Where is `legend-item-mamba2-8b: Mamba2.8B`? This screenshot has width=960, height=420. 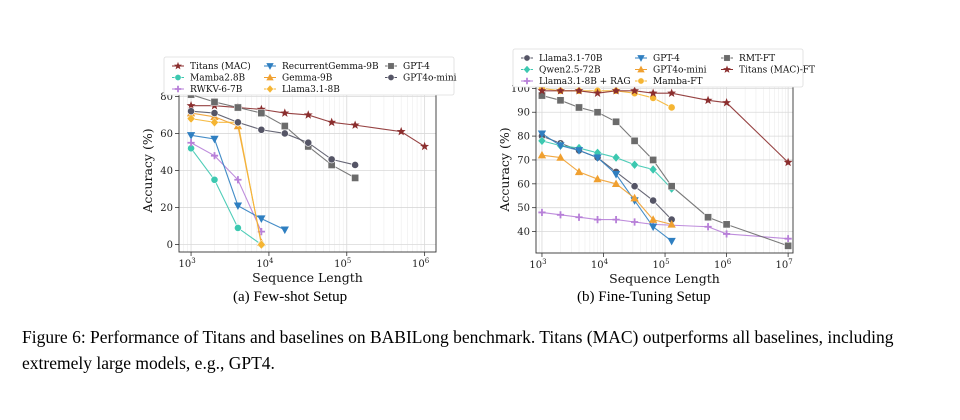 legend-item-mamba2-8b: Mamba2.8B is located at coordinates (209, 79).